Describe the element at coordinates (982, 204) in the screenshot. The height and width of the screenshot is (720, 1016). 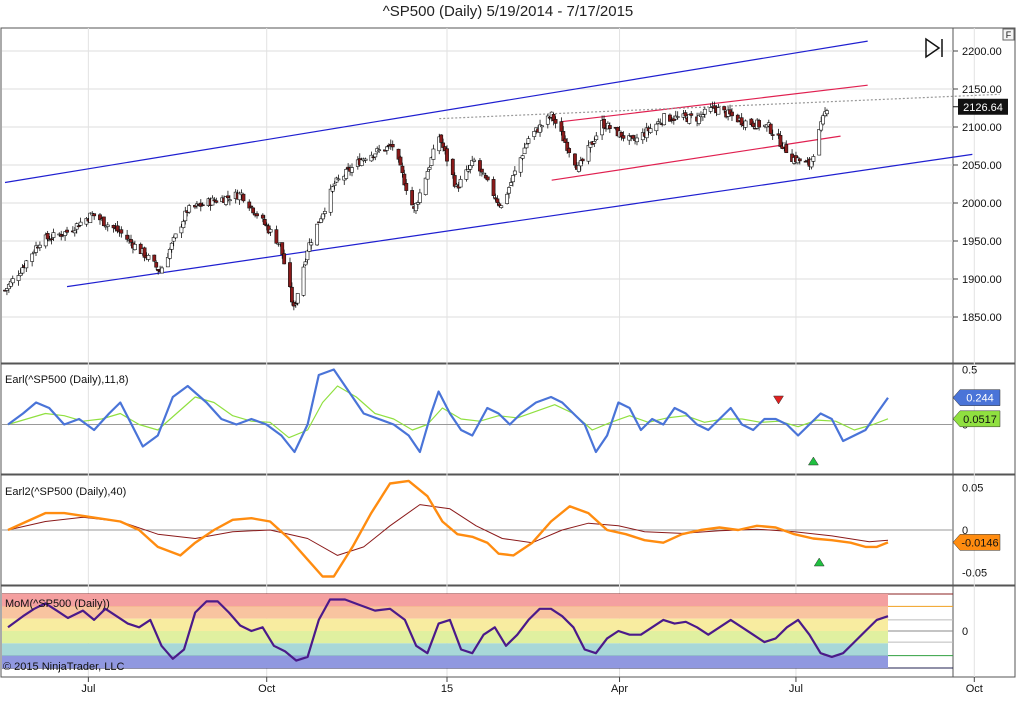
I see `price-tick-label: 2000.00` at that location.